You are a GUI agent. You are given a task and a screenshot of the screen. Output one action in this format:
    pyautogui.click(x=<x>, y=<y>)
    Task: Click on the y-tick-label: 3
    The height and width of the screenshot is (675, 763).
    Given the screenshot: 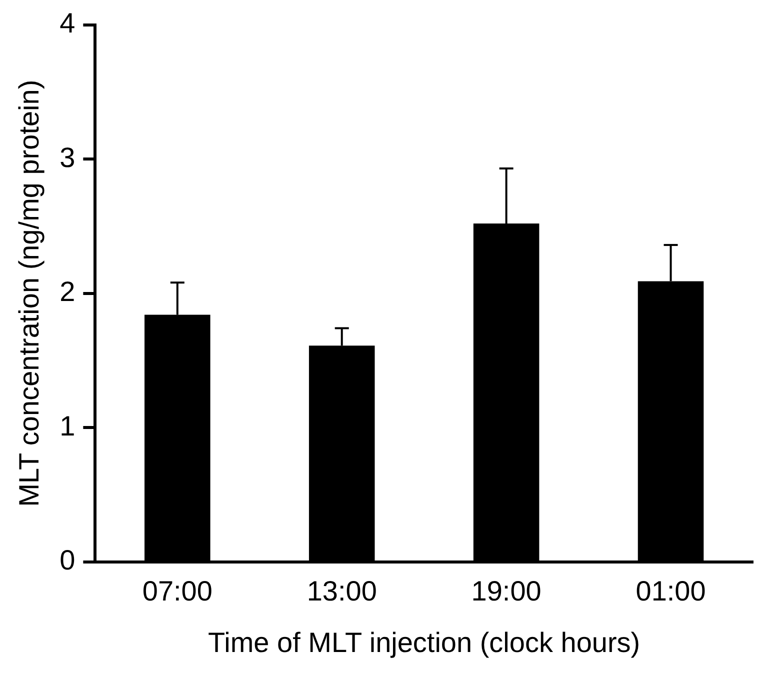 What is the action you would take?
    pyautogui.click(x=68, y=157)
    